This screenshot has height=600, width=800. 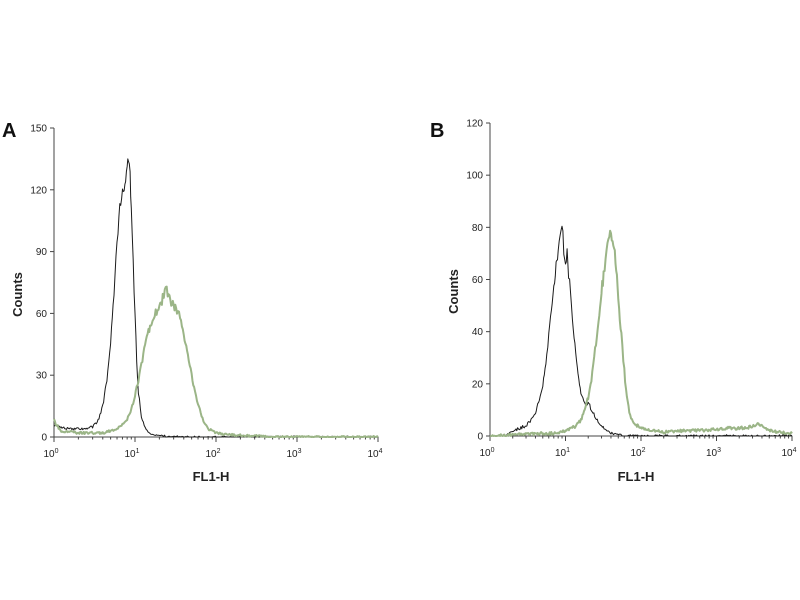 I want to click on y-tick-label: 30, so click(x=42, y=376).